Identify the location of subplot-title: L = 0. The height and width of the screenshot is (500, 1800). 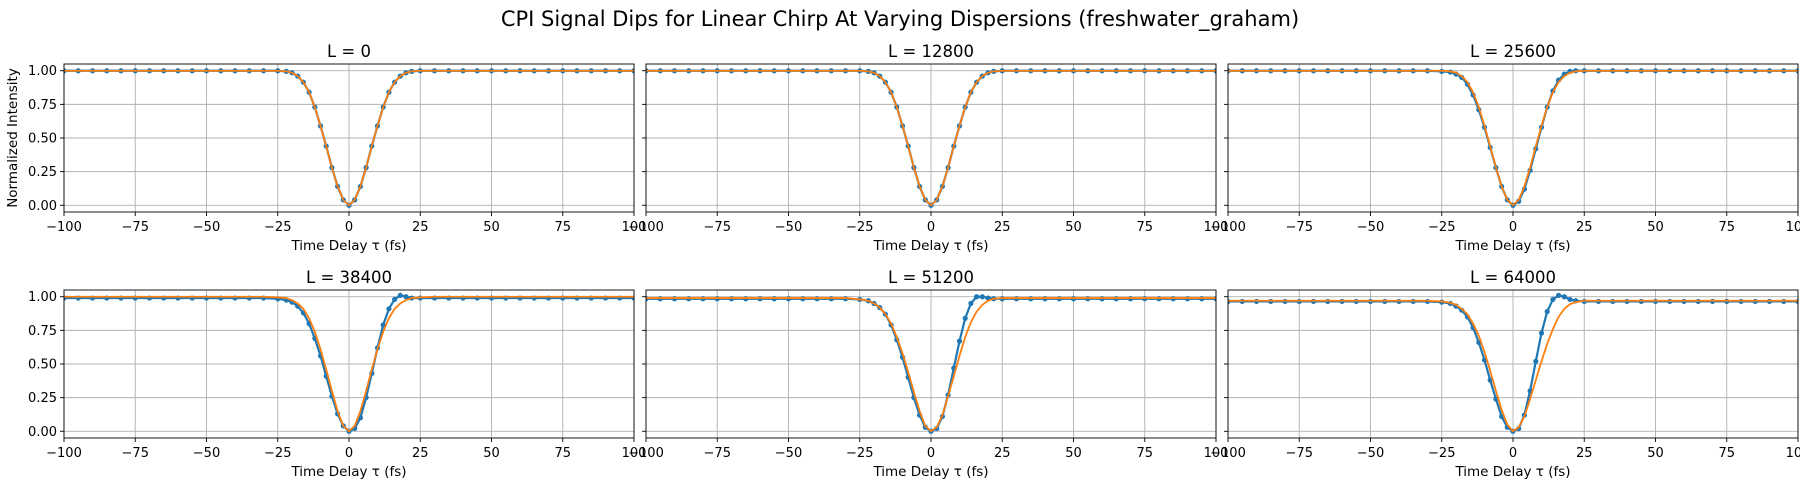
(349, 51).